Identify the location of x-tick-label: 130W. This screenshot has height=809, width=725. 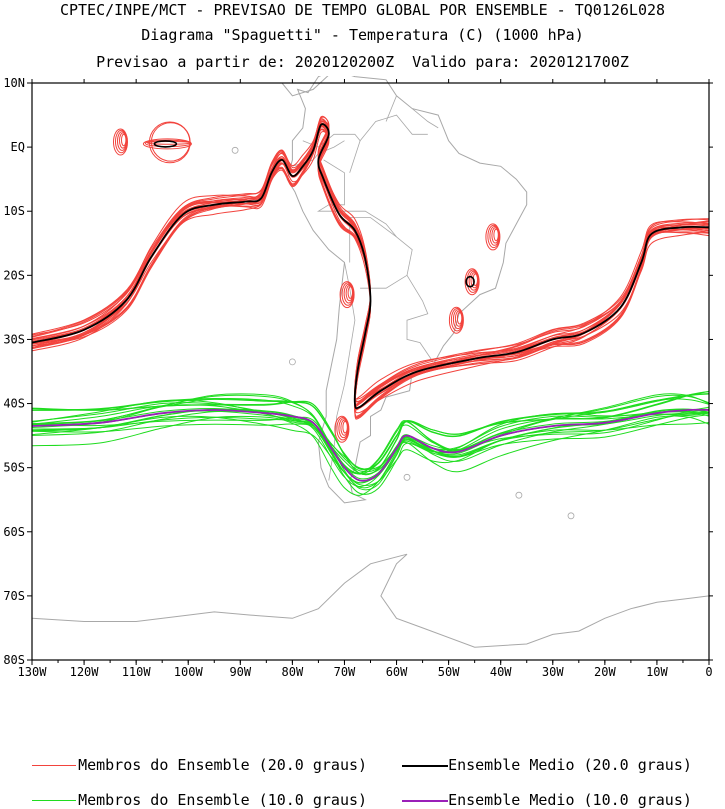
(33, 672).